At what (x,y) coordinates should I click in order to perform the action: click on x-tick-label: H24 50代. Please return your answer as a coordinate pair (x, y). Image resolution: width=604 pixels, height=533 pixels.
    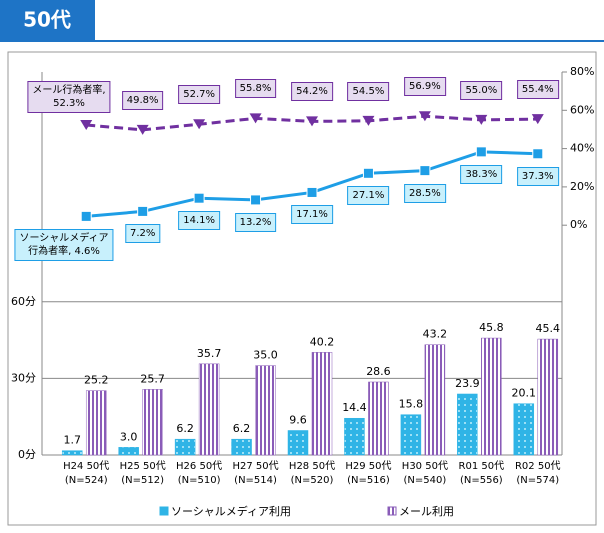
    Looking at the image, I should click on (86, 466).